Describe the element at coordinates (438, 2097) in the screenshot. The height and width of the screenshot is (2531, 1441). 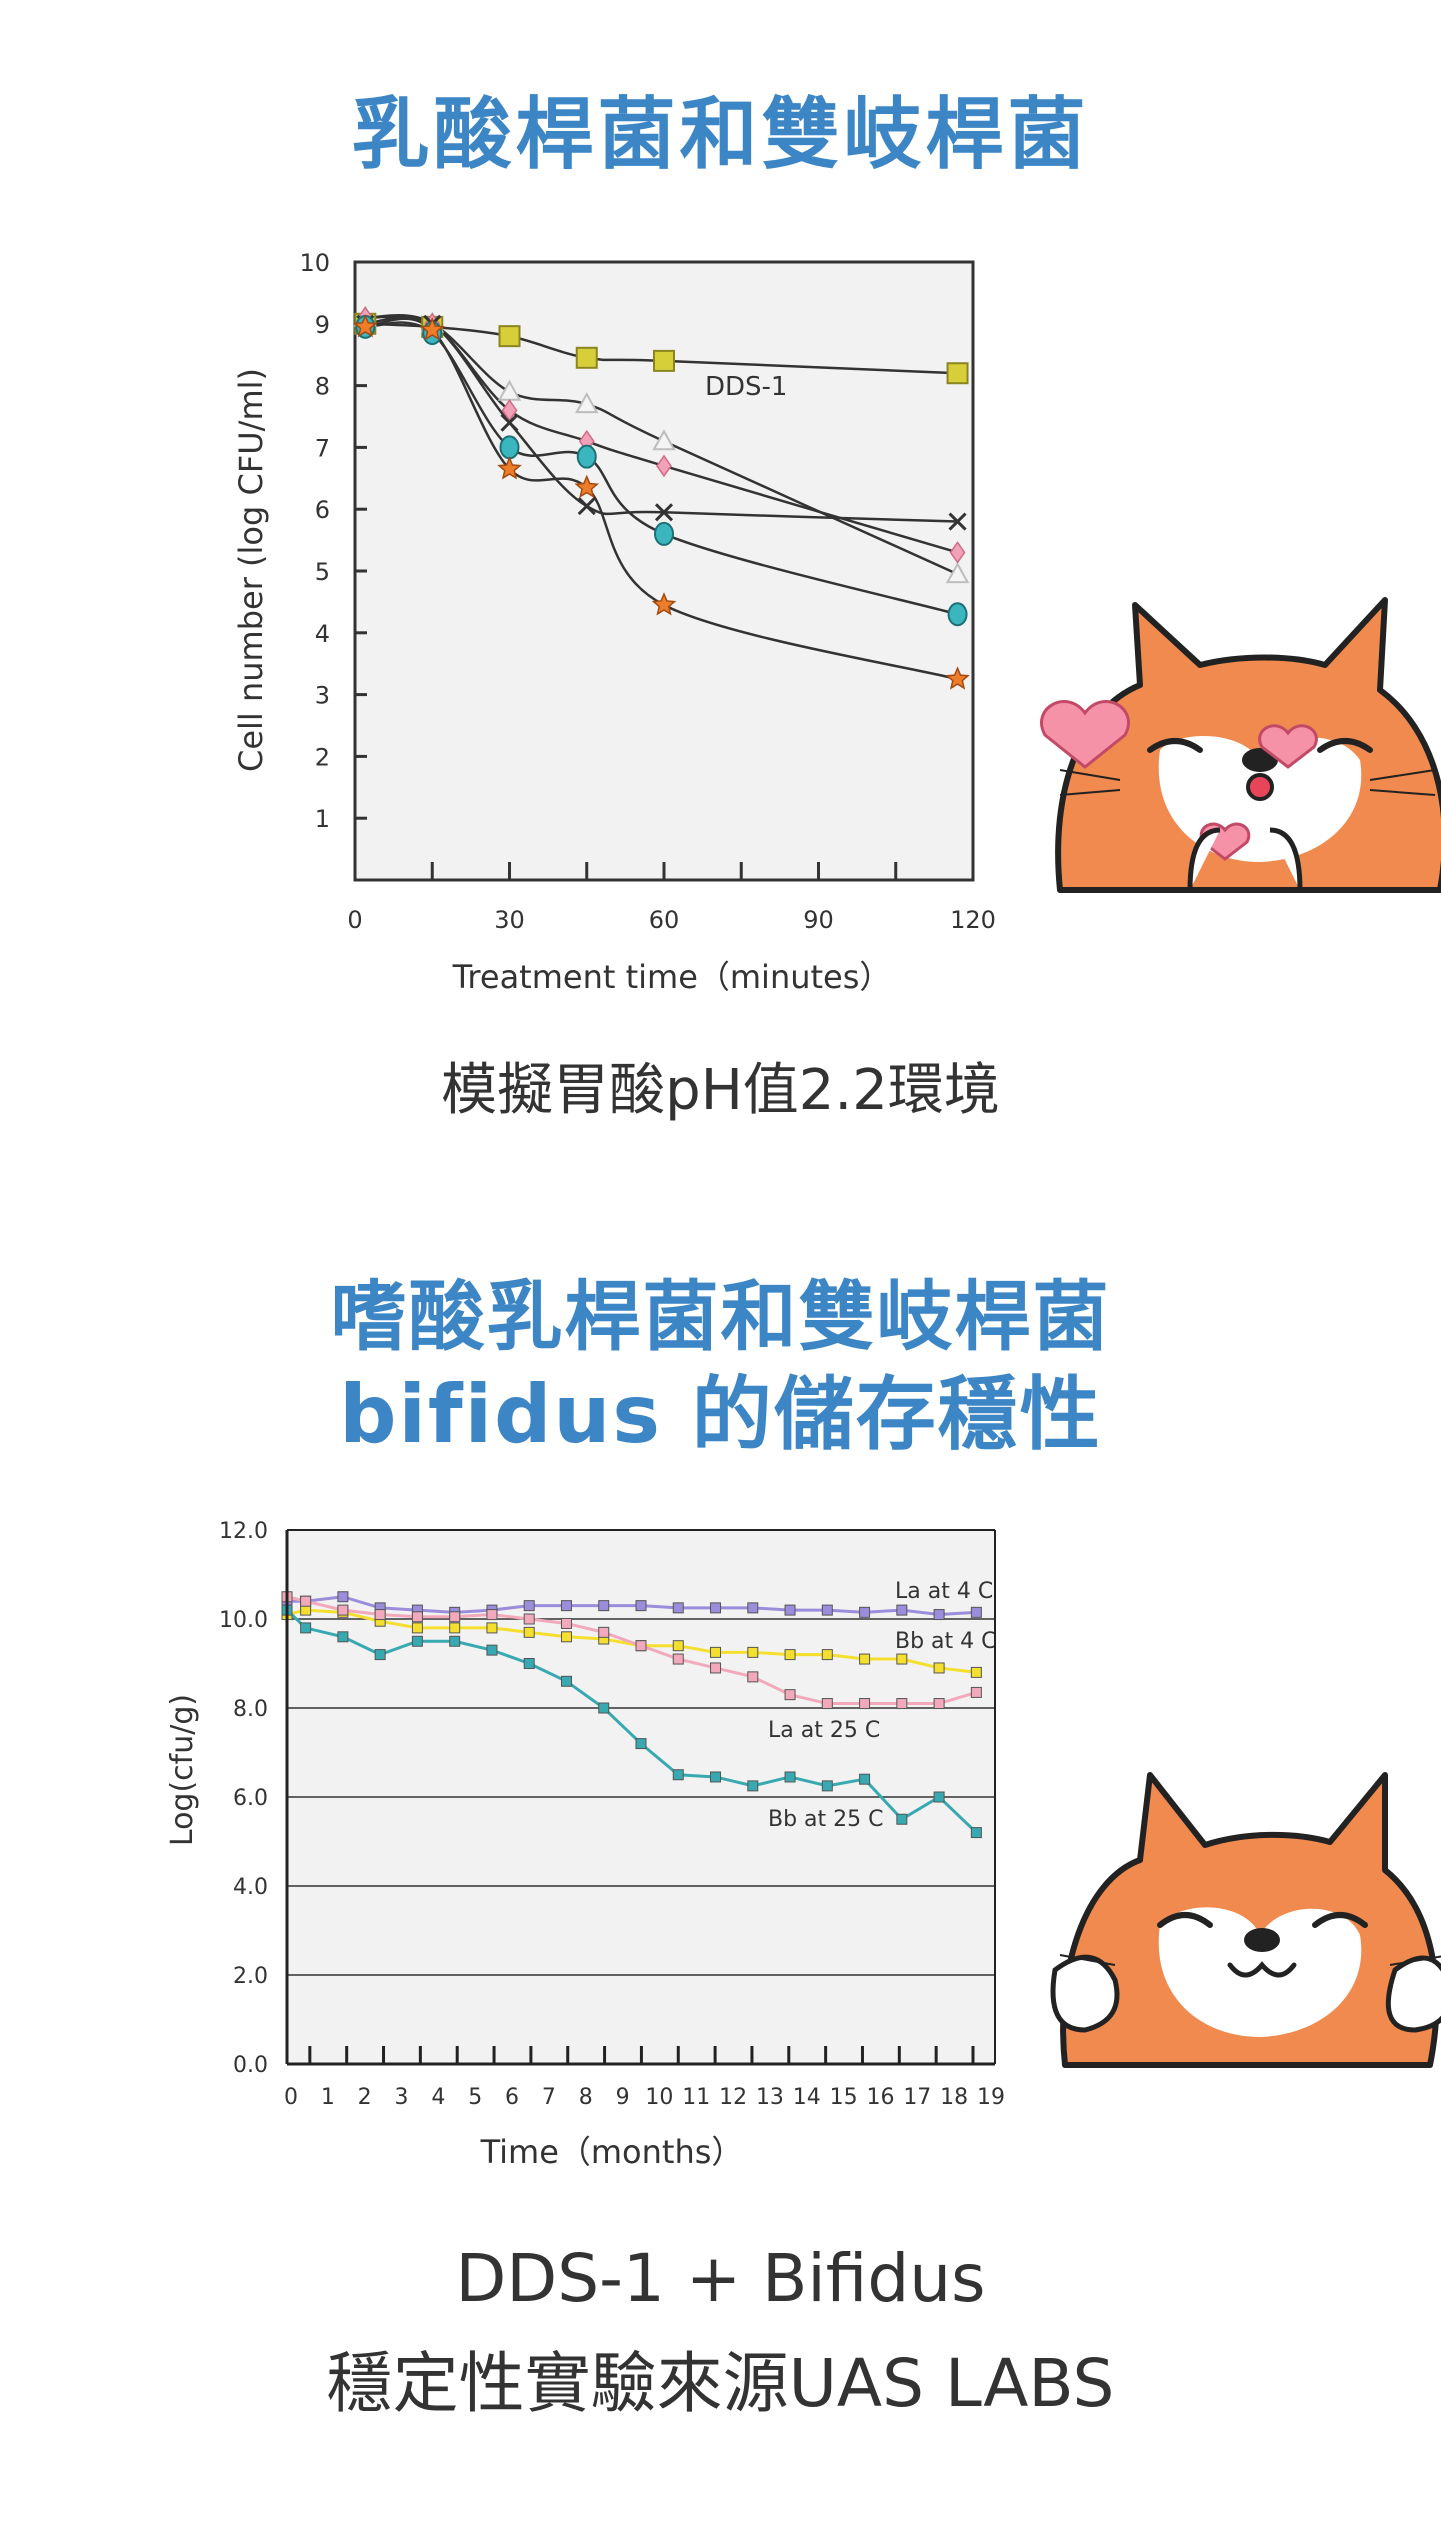
I see `chart2-x-tick-label: 4` at that location.